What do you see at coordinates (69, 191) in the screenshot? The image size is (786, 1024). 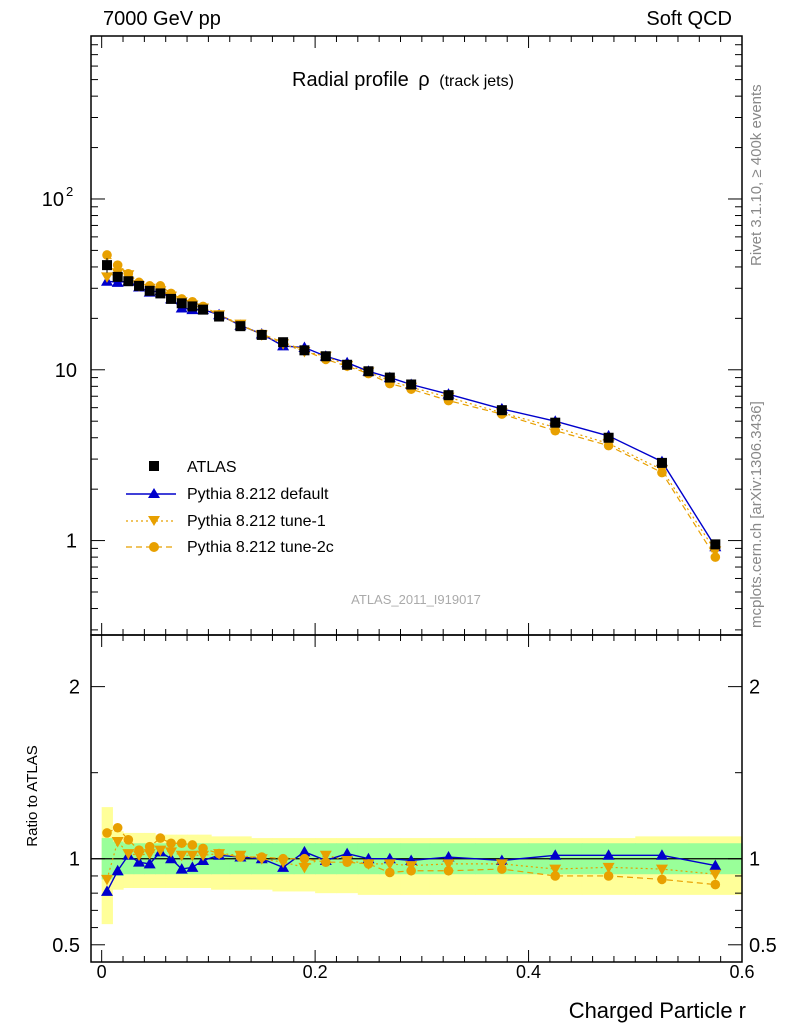 I see `main-y-tick-label-exponent: 2` at bounding box center [69, 191].